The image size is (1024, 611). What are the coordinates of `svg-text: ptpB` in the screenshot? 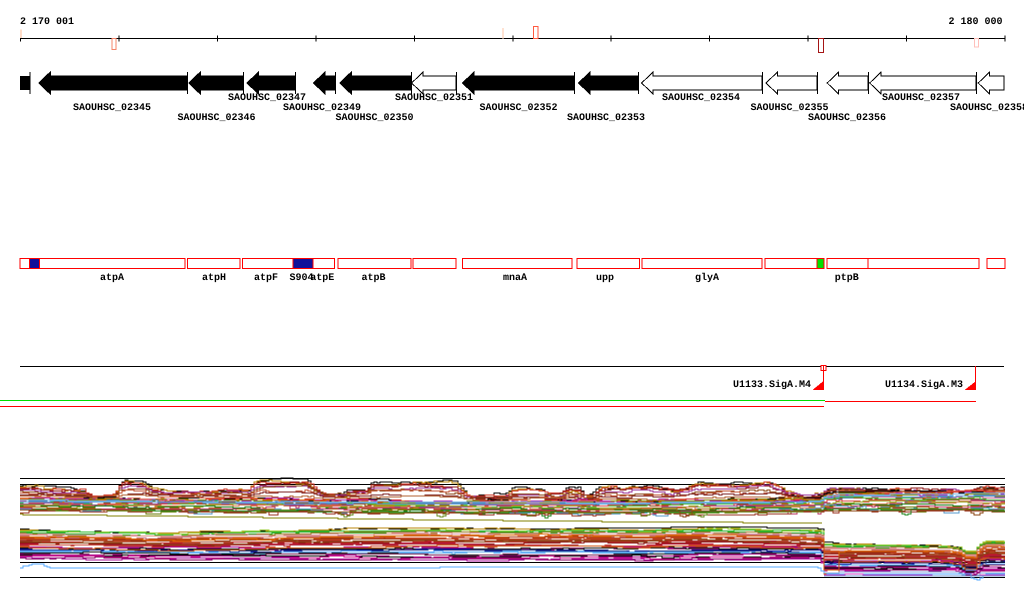 It's located at (847, 278).